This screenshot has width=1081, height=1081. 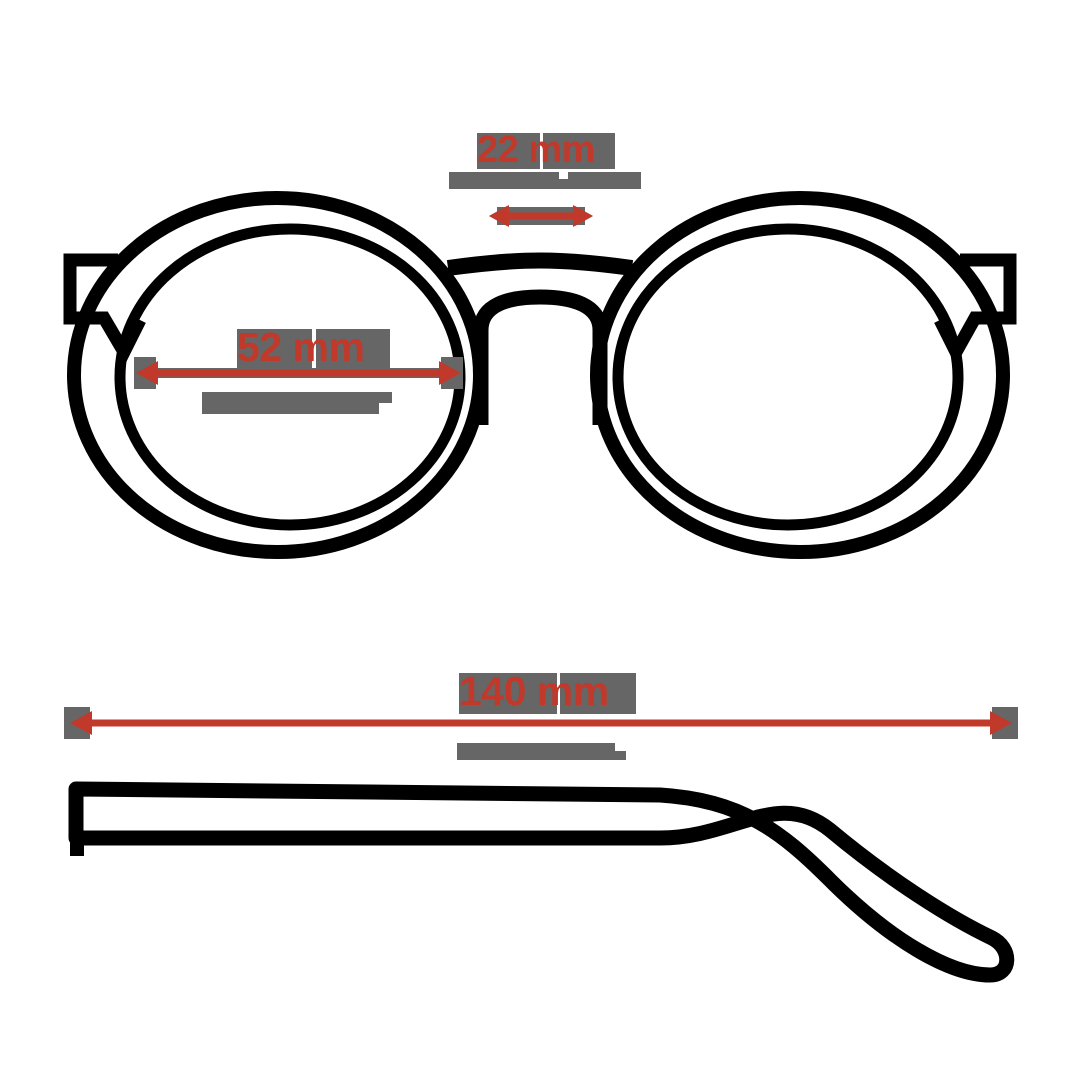 What do you see at coordinates (621, 747) in the screenshot?
I see `redacted-caption-temple-gap` at bounding box center [621, 747].